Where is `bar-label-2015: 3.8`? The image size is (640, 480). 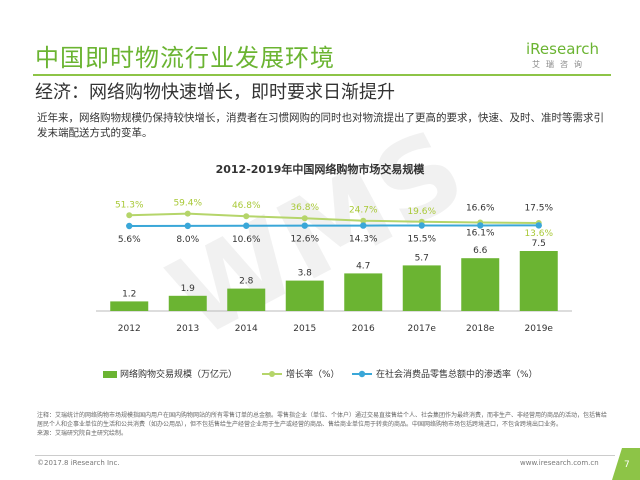
bar-label-2015: 3.8 is located at coordinates (305, 274).